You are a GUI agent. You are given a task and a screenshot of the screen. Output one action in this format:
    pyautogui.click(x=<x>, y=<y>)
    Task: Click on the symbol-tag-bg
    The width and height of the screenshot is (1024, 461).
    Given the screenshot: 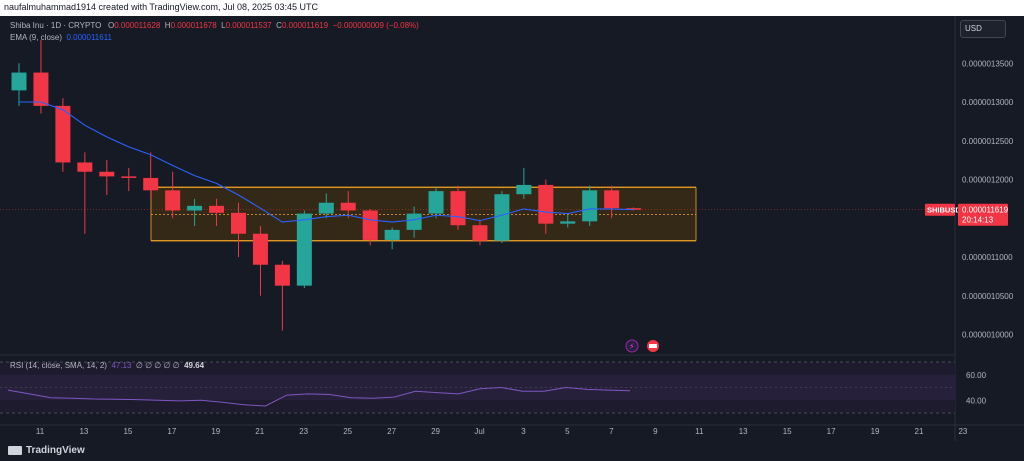 What is the action you would take?
    pyautogui.click(x=940, y=209)
    